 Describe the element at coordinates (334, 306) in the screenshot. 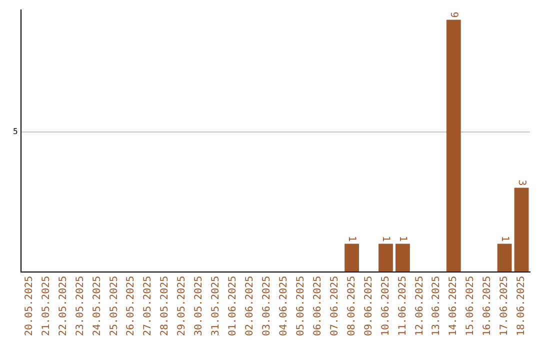

I see `x-tick-label: 07.06.2025` at that location.